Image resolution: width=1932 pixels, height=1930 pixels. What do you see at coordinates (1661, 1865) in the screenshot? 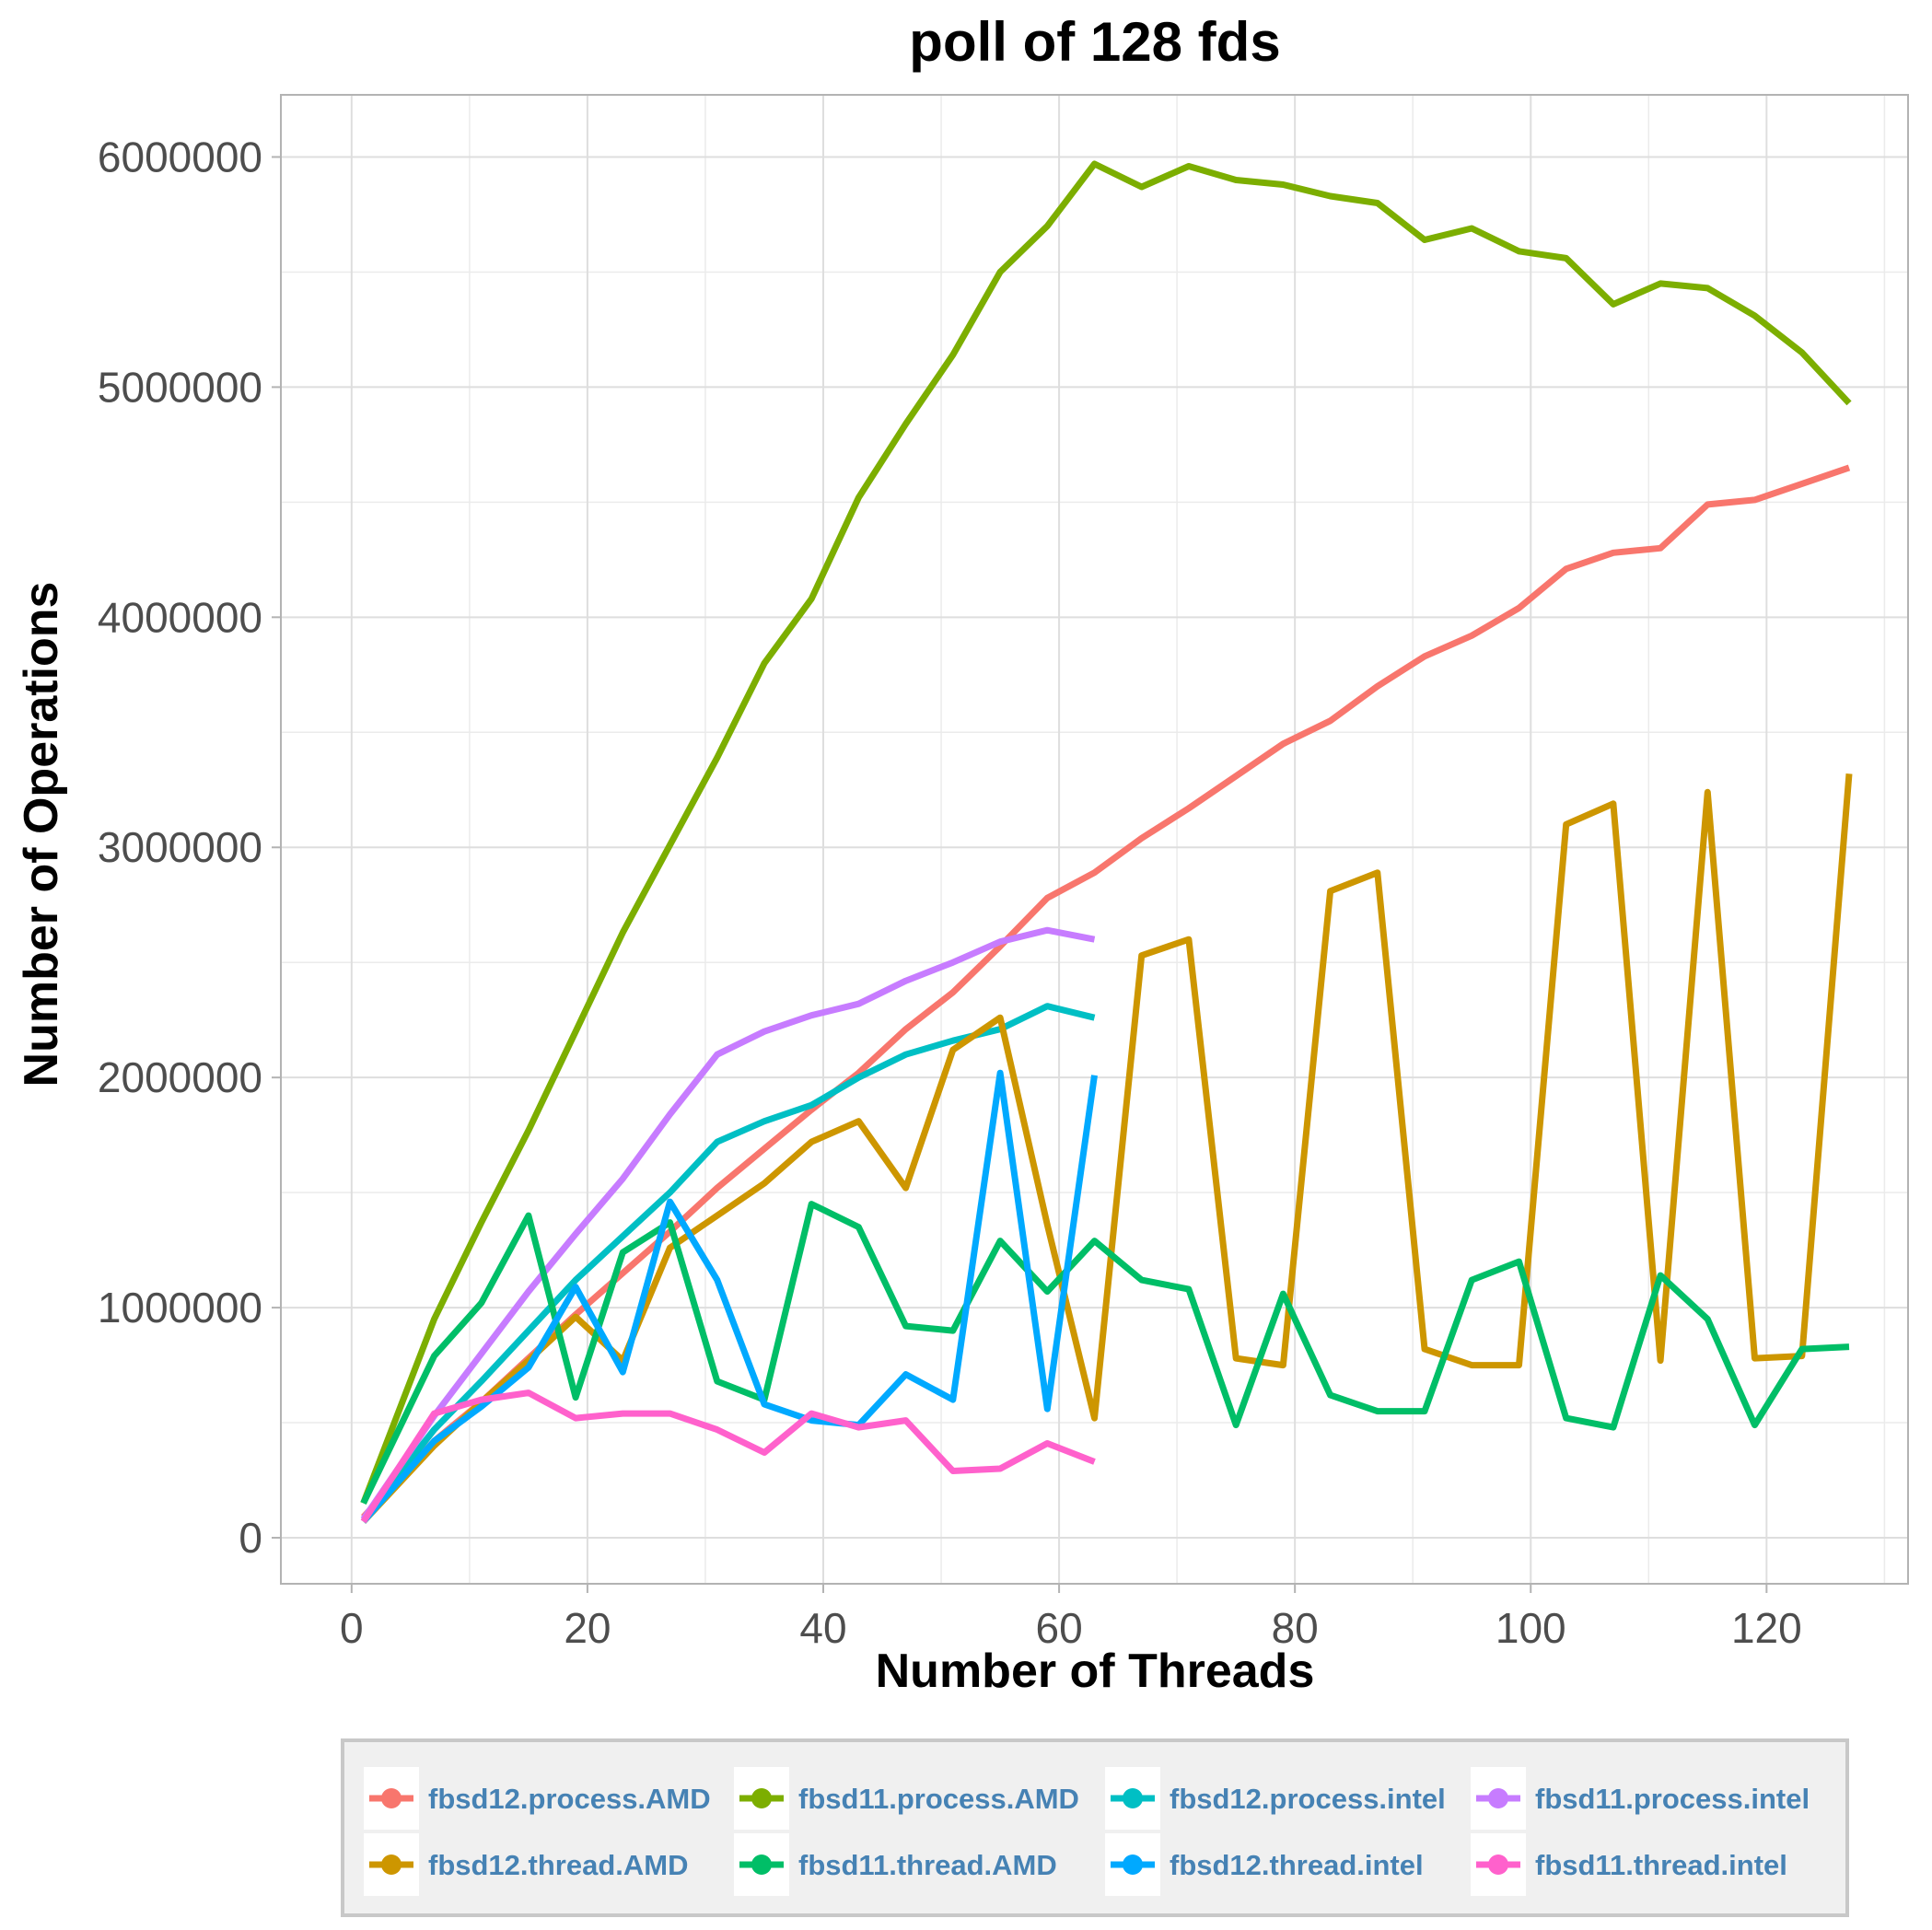
I see `legend-label: fbsd11.thread.intel` at bounding box center [1661, 1865].